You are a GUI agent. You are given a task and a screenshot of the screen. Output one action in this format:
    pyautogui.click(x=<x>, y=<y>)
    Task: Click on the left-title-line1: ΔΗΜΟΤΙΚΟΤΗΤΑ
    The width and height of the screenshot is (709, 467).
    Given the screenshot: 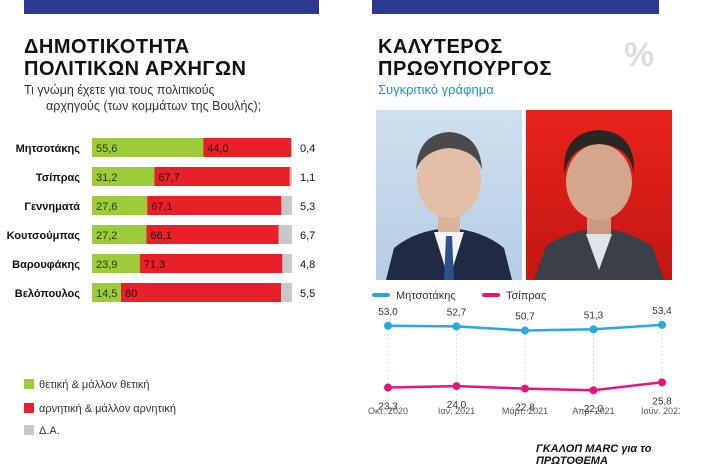 What is the action you would take?
    pyautogui.click(x=107, y=47)
    